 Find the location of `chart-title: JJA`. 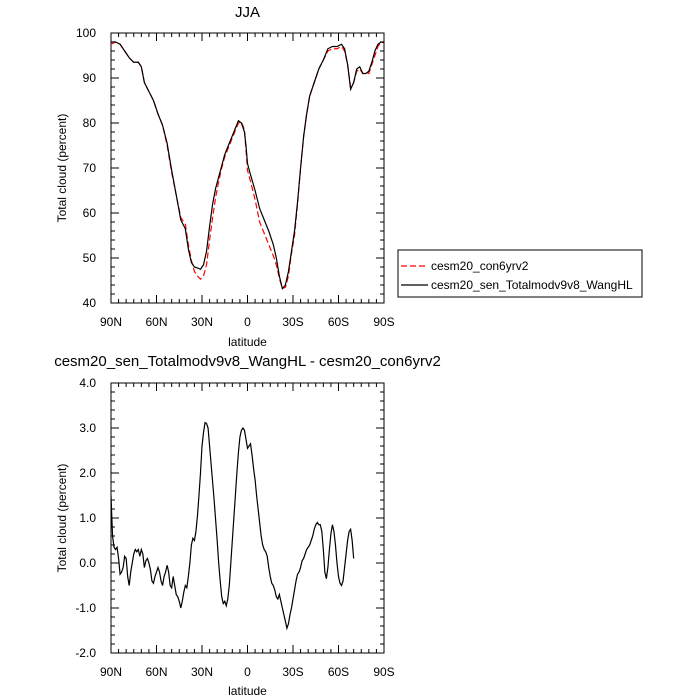

chart-title: JJA is located at coordinates (247, 12).